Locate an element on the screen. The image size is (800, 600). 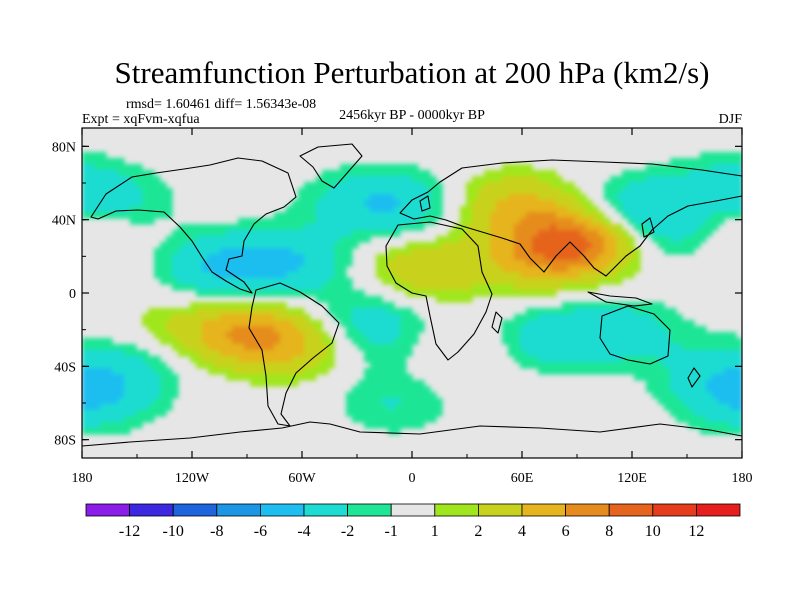
colorbar-label: 12 is located at coordinates (696, 531).